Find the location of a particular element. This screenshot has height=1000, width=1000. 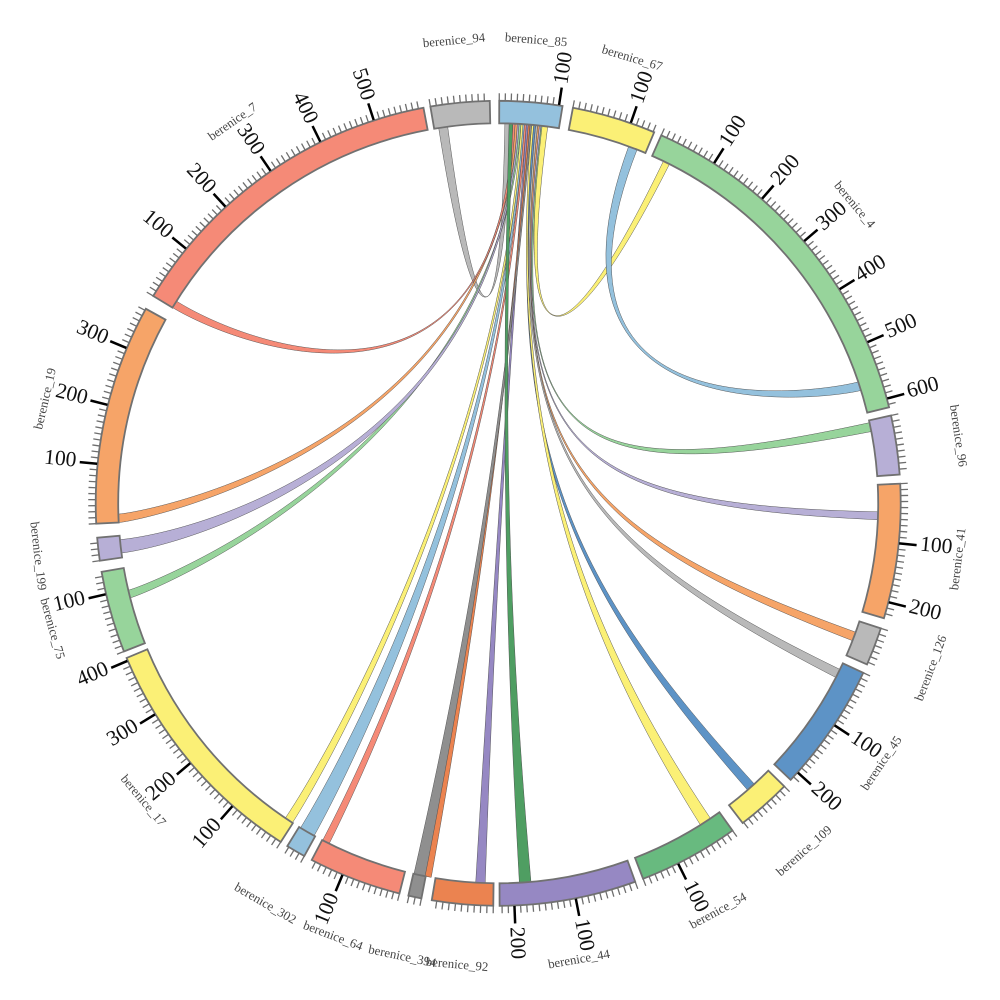

svg-text: berenice_85 is located at coordinates (535, 39).